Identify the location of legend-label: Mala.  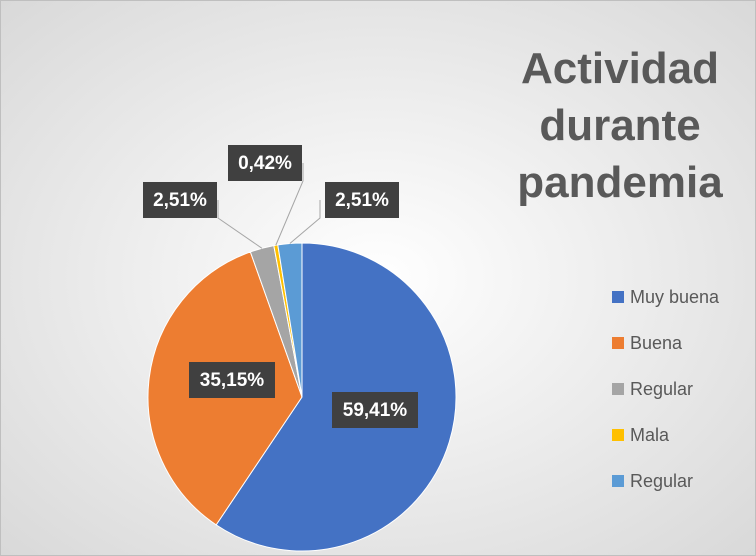
(650, 435).